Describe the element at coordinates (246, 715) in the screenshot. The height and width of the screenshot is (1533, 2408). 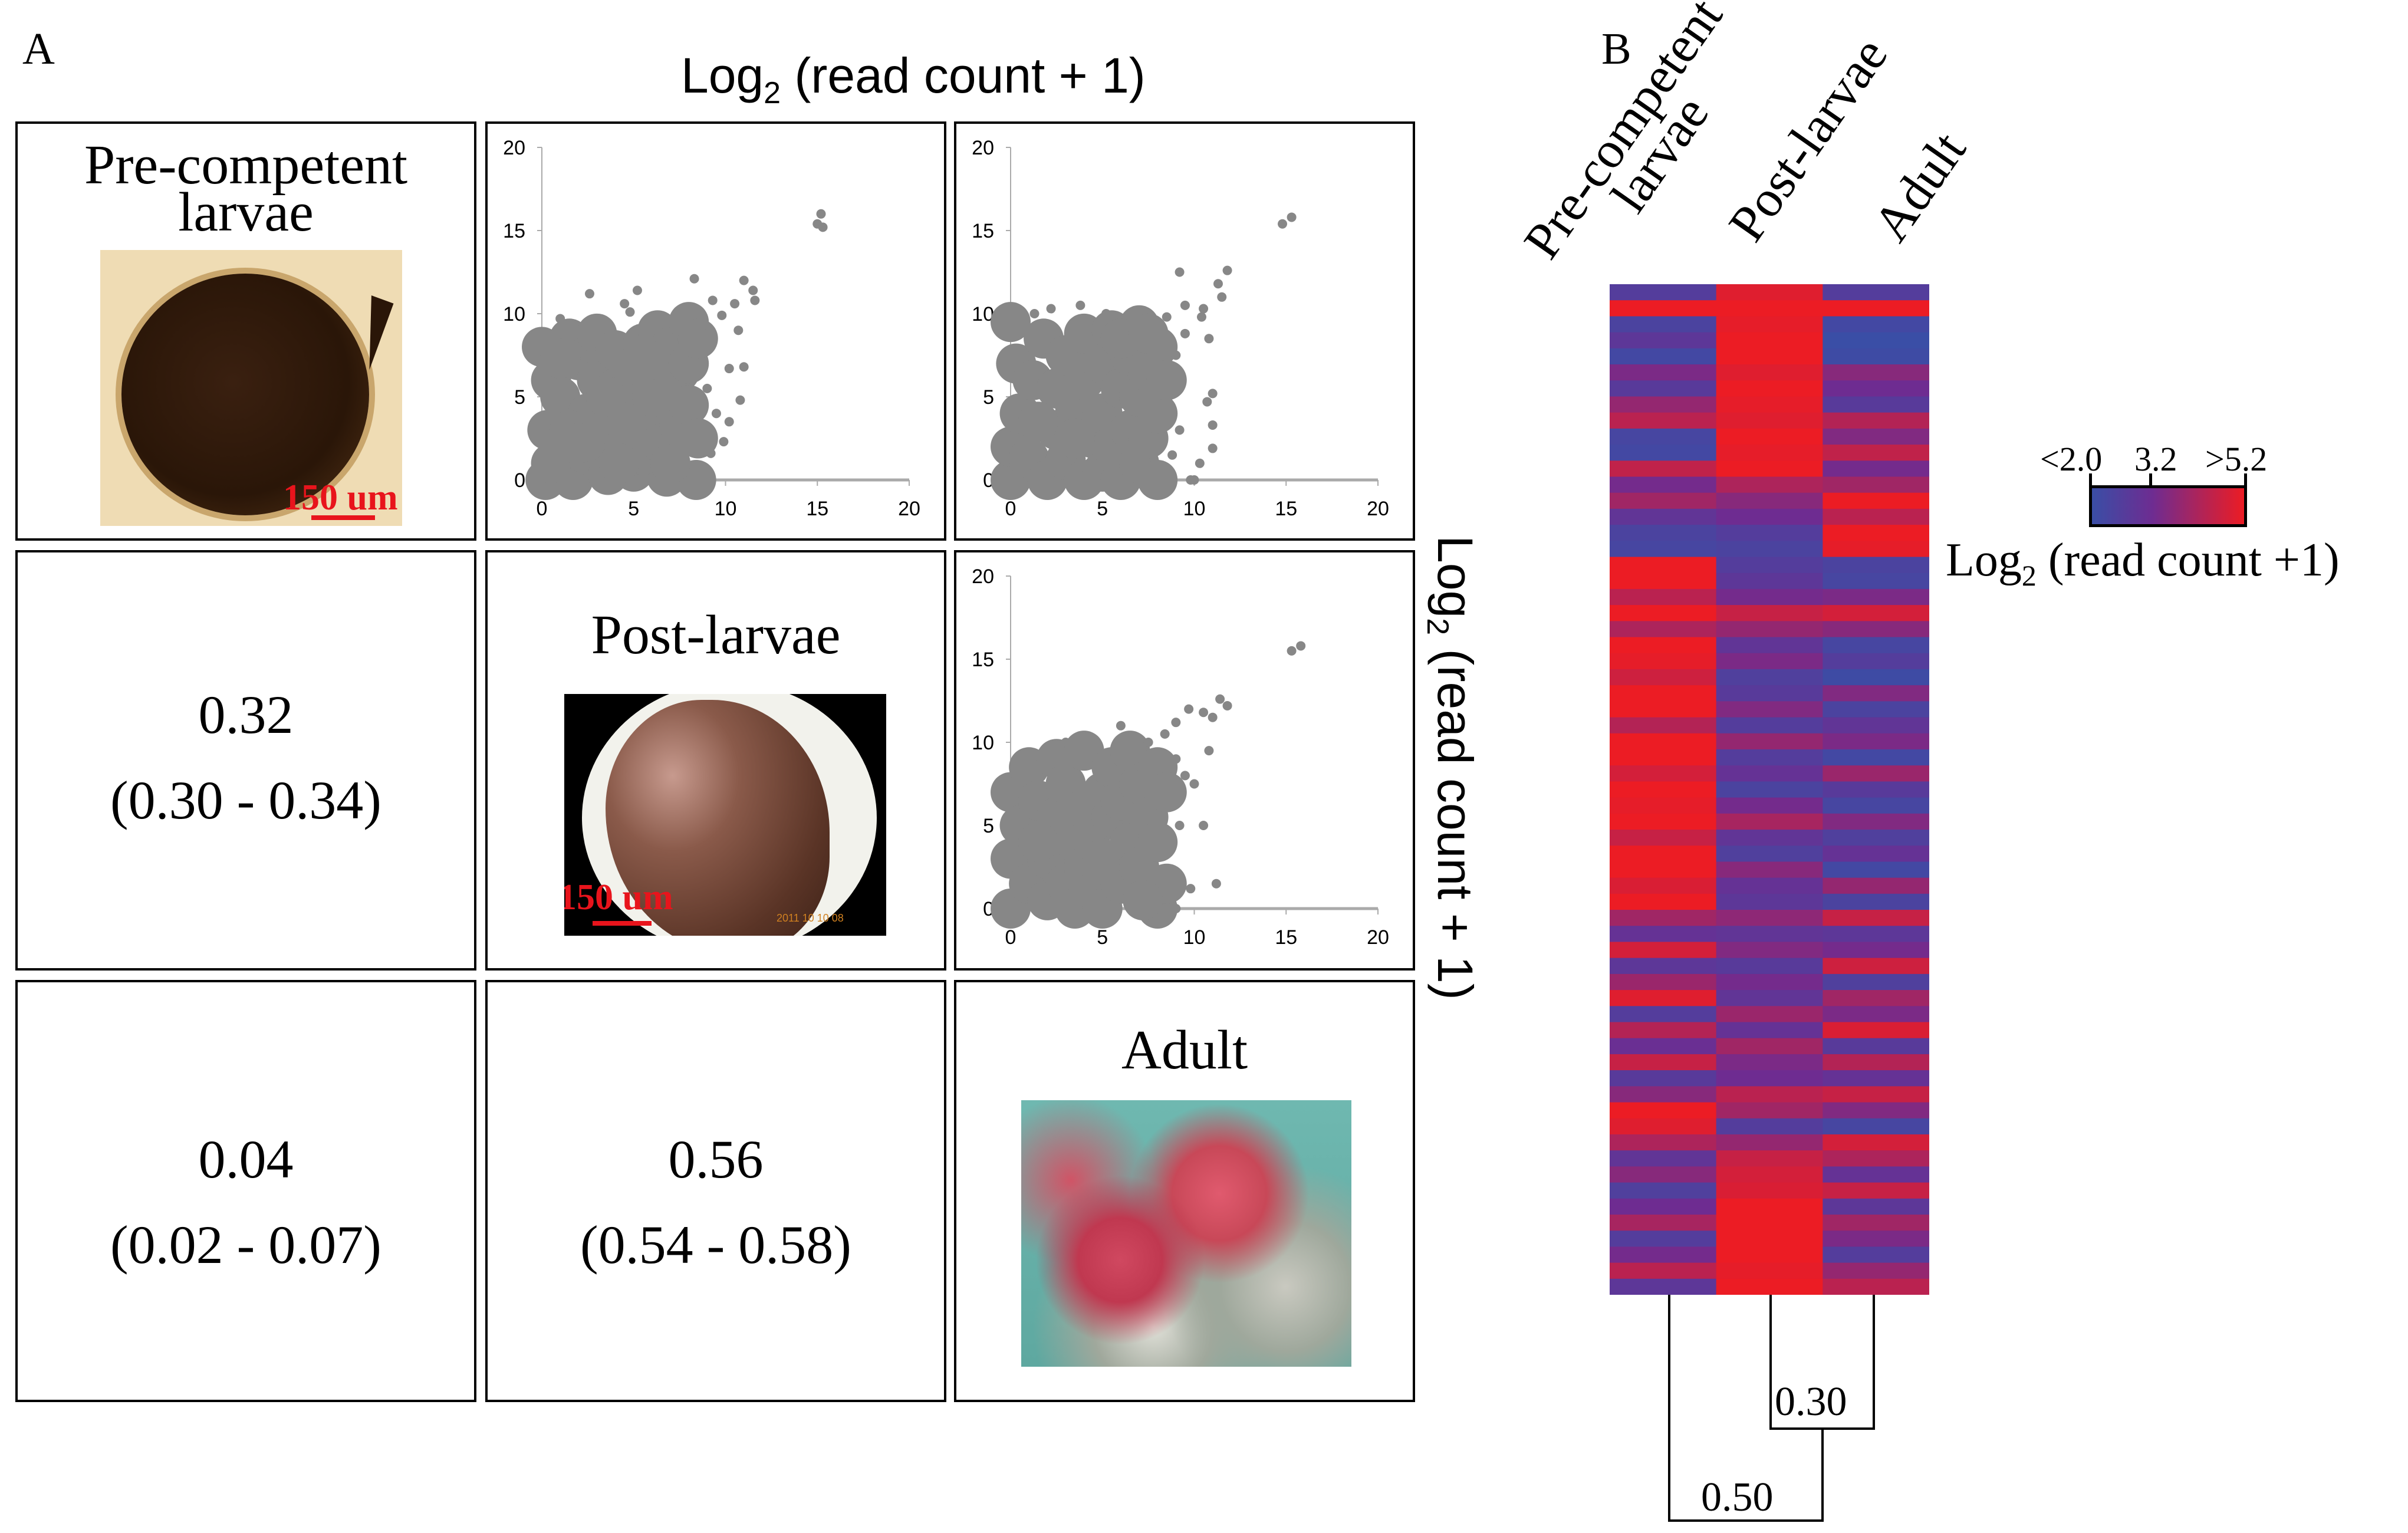
I see `correlation-value: 0.32` at that location.